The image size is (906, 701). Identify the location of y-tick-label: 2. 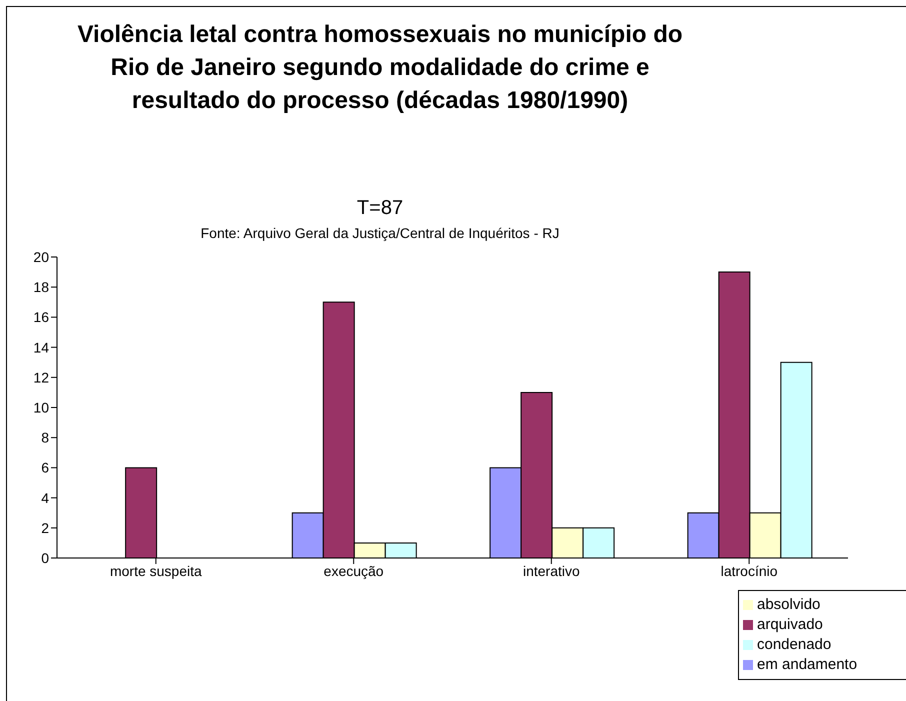
(45, 528).